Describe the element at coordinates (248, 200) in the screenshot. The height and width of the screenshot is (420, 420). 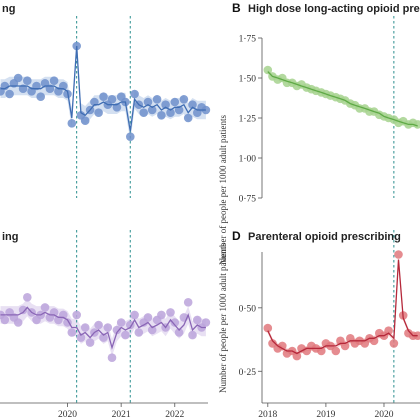
I see `panel-b-y-tick-label: 0·75` at that location.